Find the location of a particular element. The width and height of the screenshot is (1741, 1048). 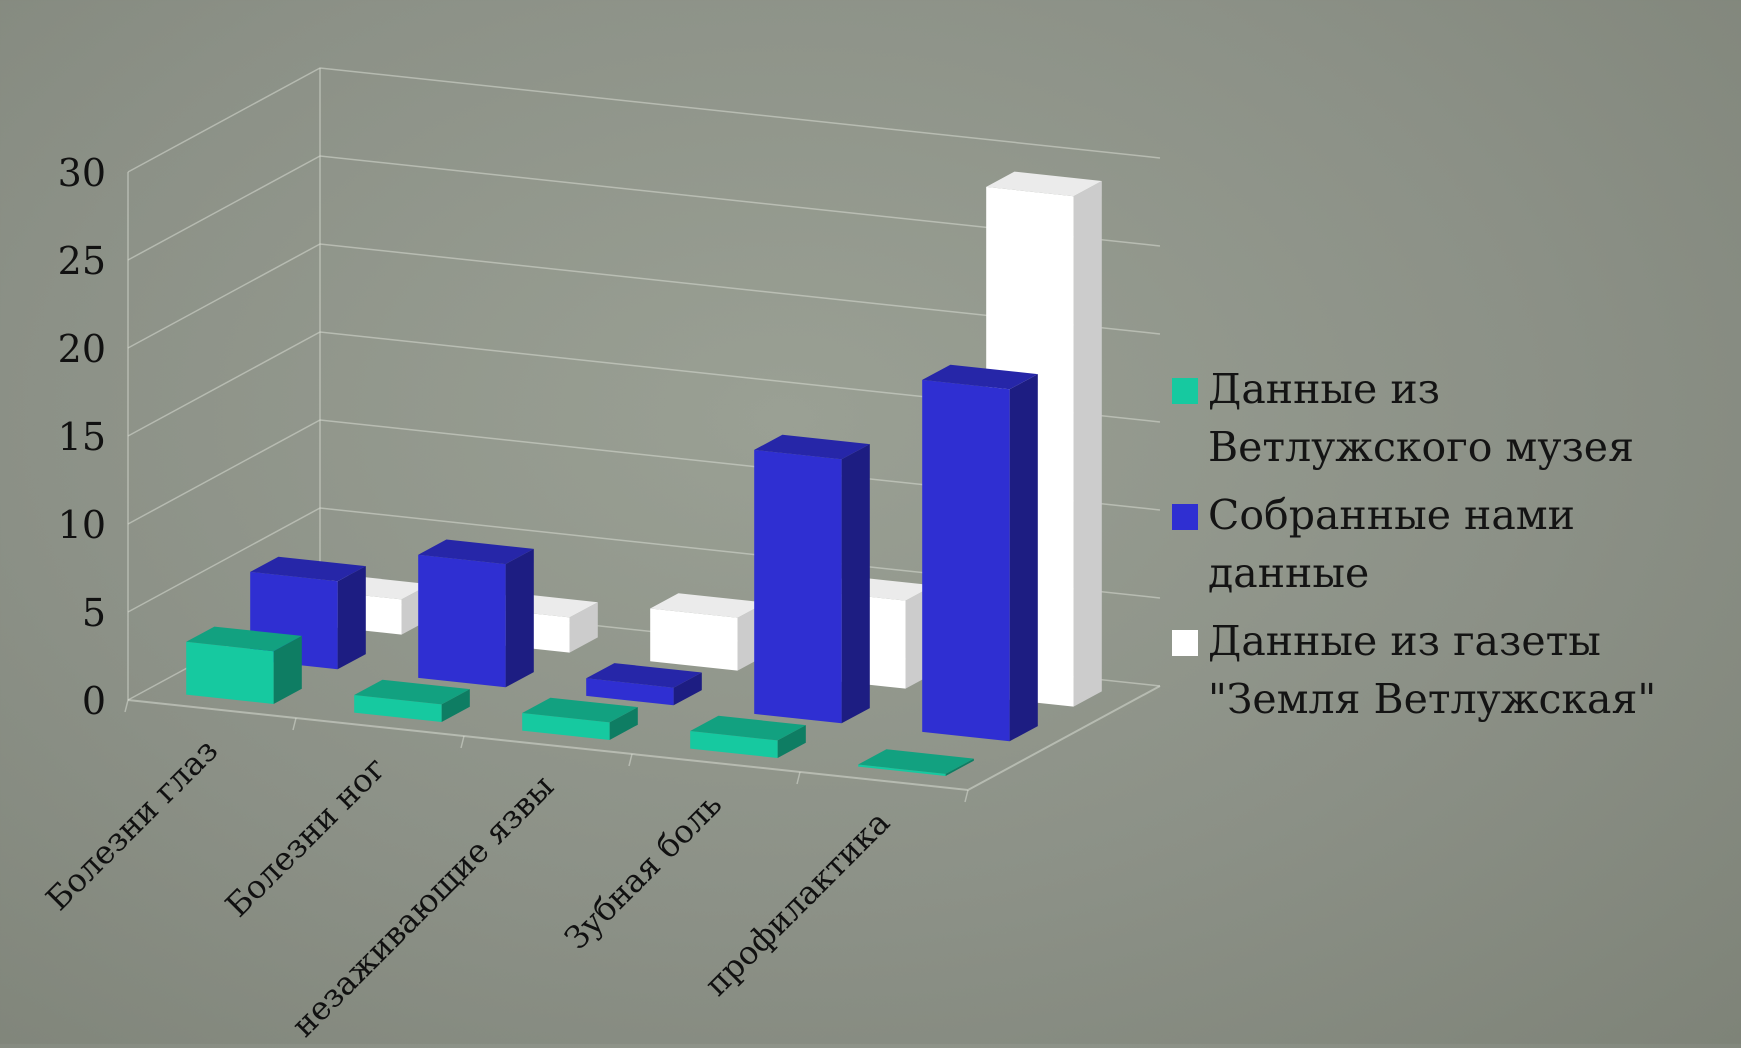

y-tick-label: 15 is located at coordinates (82, 437).